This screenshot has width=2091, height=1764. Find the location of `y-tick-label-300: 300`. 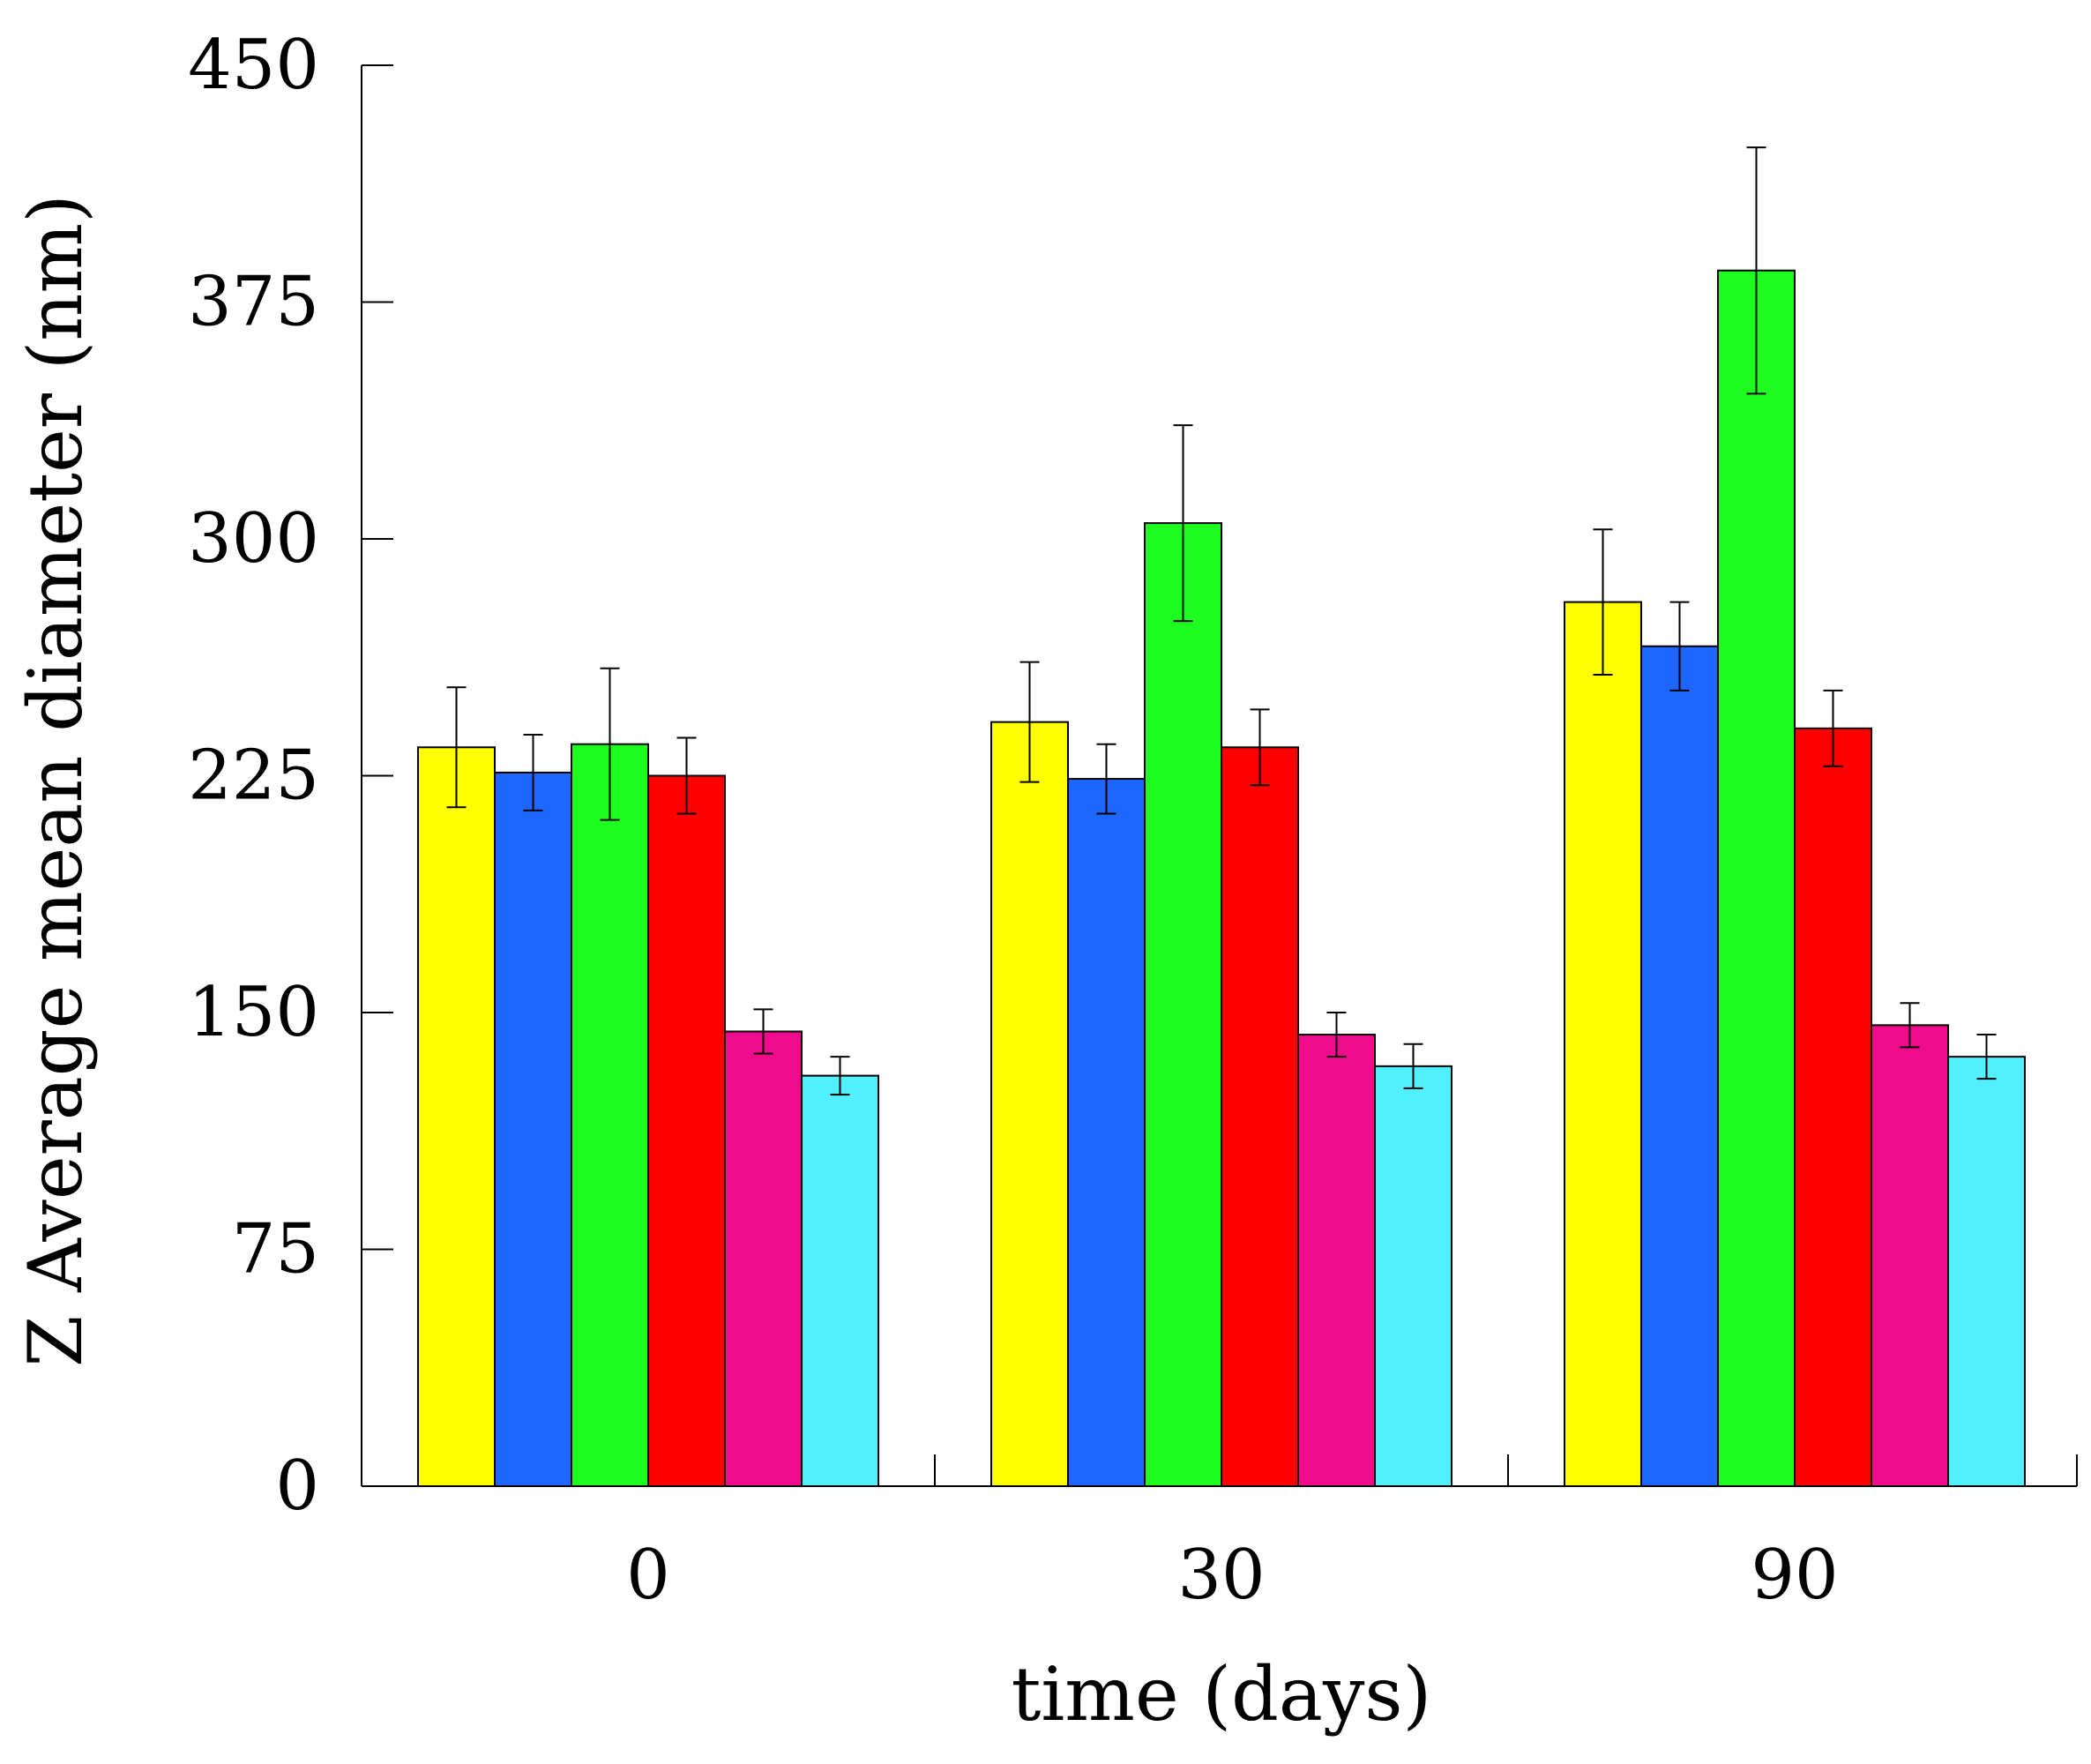

y-tick-label-300: 300 is located at coordinates (253, 539).